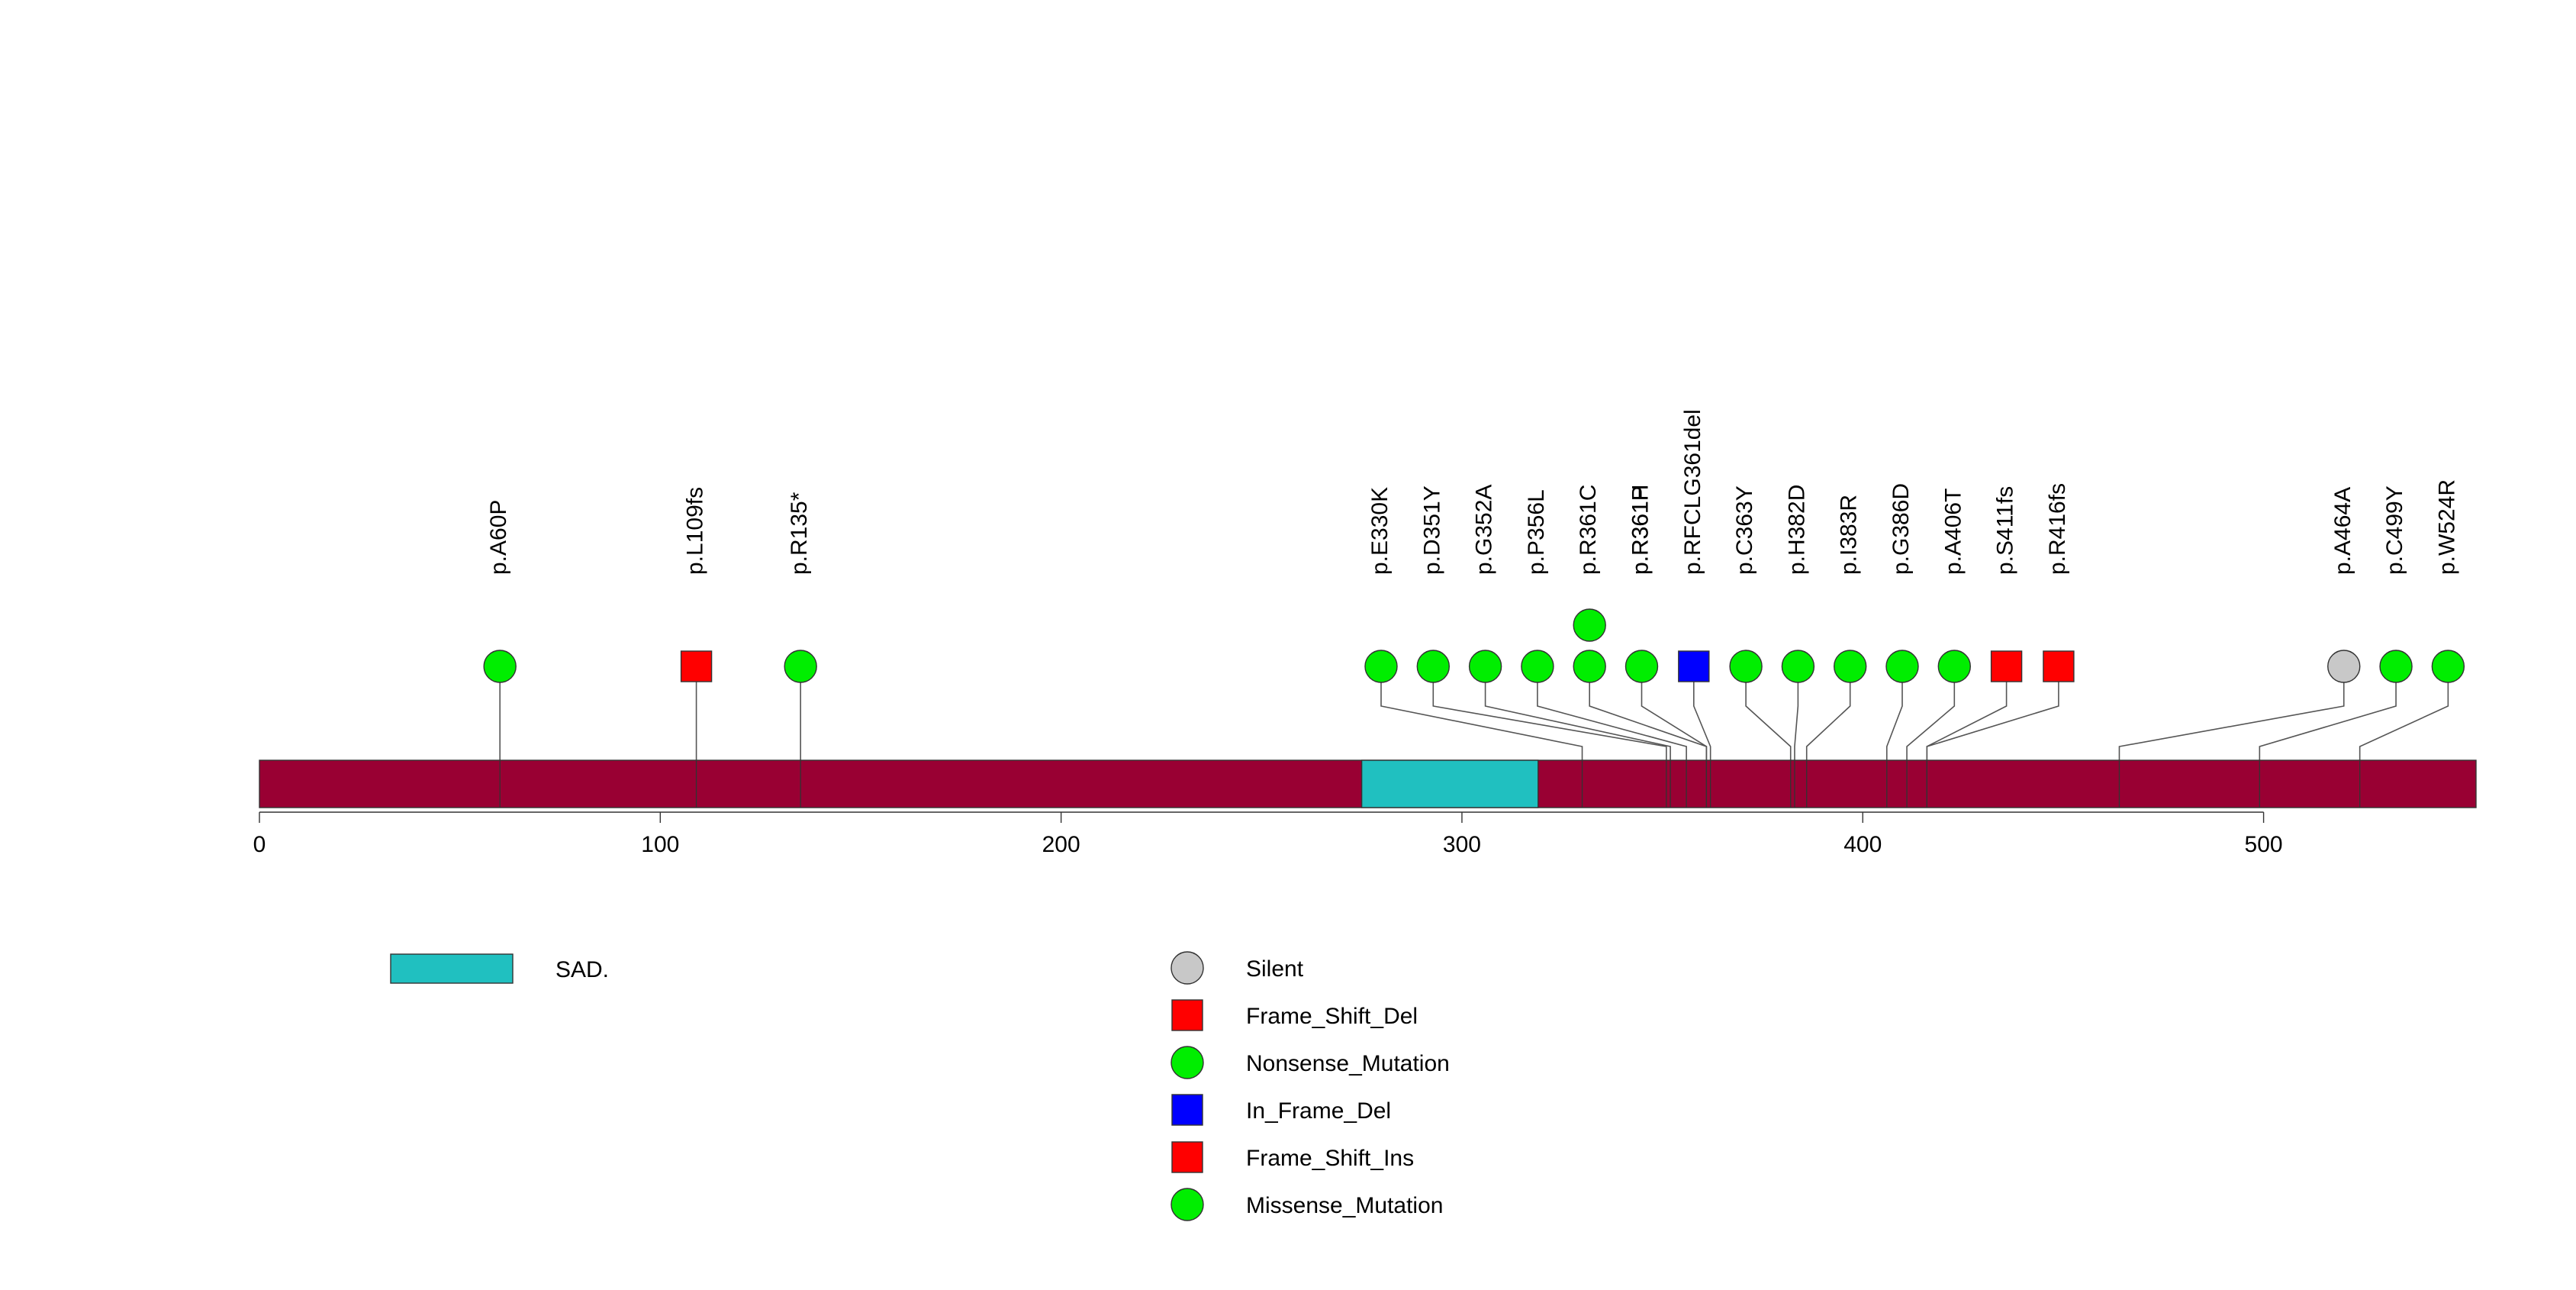 Image resolution: width=2576 pixels, height=1290 pixels. Describe the element at coordinates (1344, 1205) in the screenshot. I see `legend-label-missense-mutation: Missense_Mutation` at that location.